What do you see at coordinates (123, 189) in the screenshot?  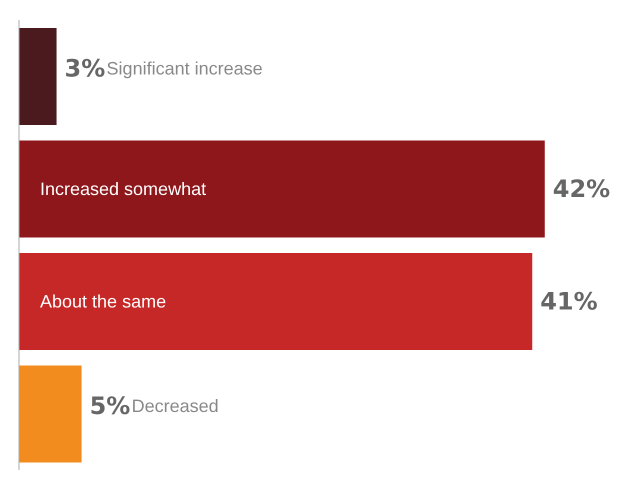 I see `y-tick-label: Increased somewhat` at bounding box center [123, 189].